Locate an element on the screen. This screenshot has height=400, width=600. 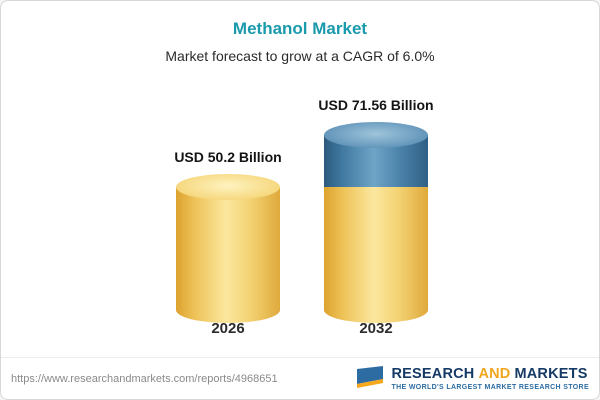
logo-word-and: AND is located at coordinates (494, 374).